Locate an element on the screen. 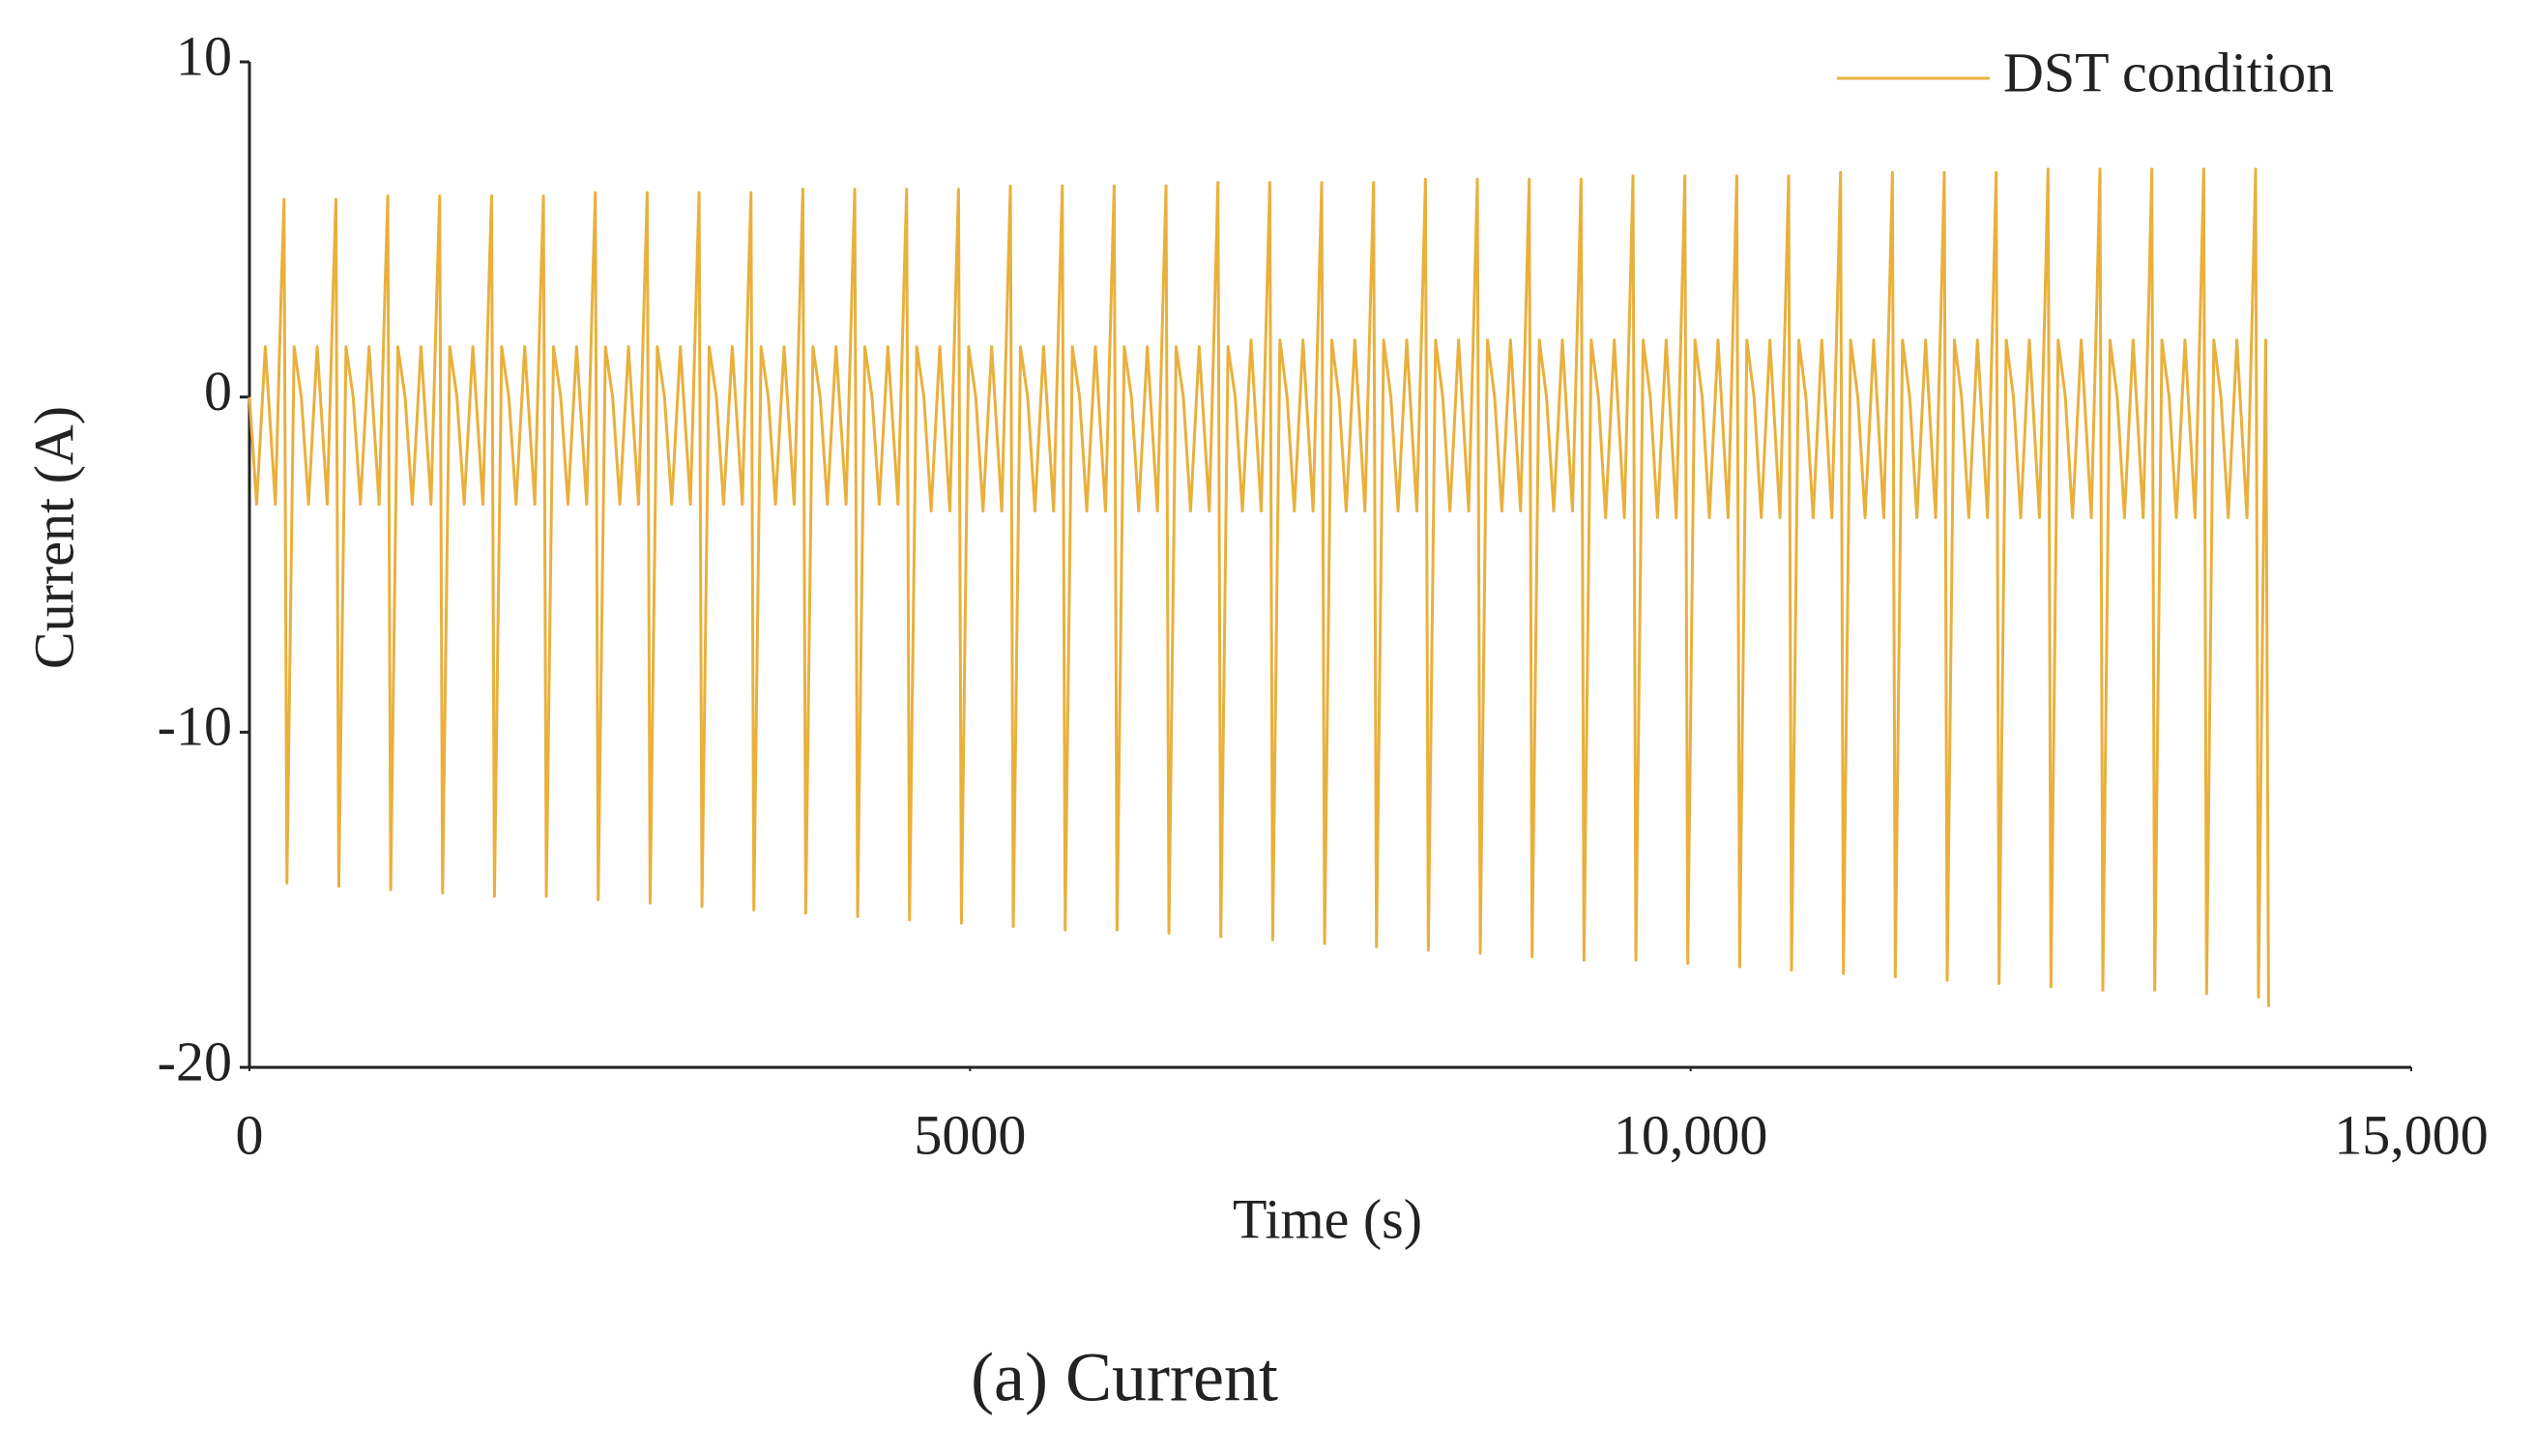  x-tick-label: 0 is located at coordinates (250, 1135).